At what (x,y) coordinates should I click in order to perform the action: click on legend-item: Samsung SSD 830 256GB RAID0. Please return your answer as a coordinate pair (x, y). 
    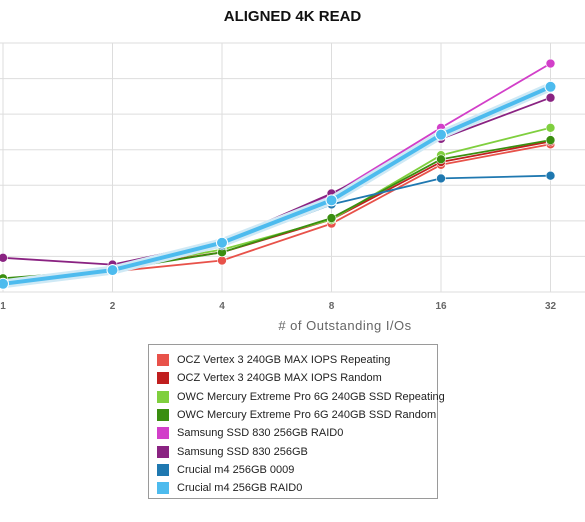
    Looking at the image, I should click on (250, 433).